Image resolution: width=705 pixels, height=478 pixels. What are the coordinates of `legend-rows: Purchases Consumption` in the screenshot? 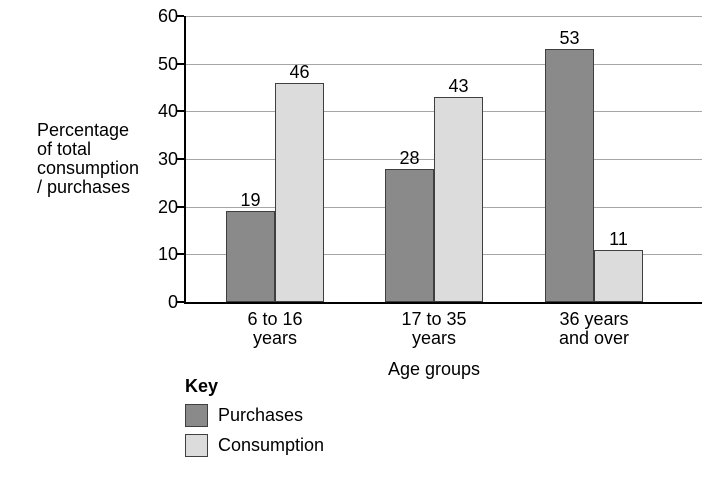 It's located at (254, 430).